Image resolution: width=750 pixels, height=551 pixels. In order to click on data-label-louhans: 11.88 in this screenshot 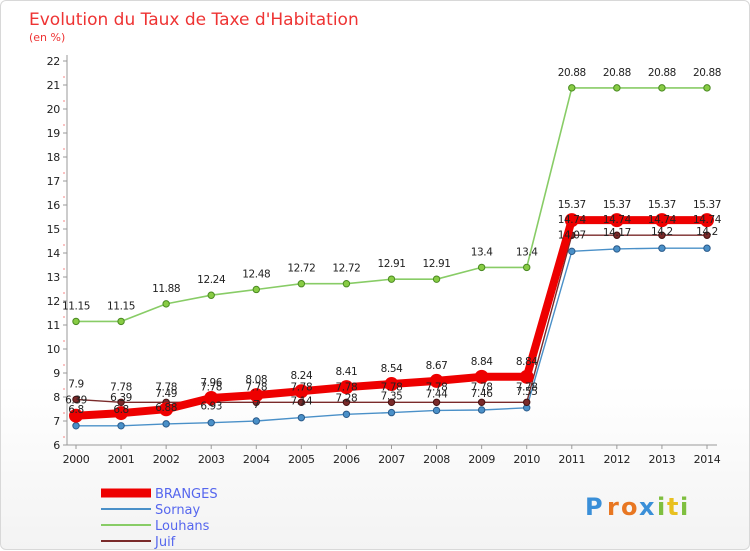, I will do `click(166, 289)`.